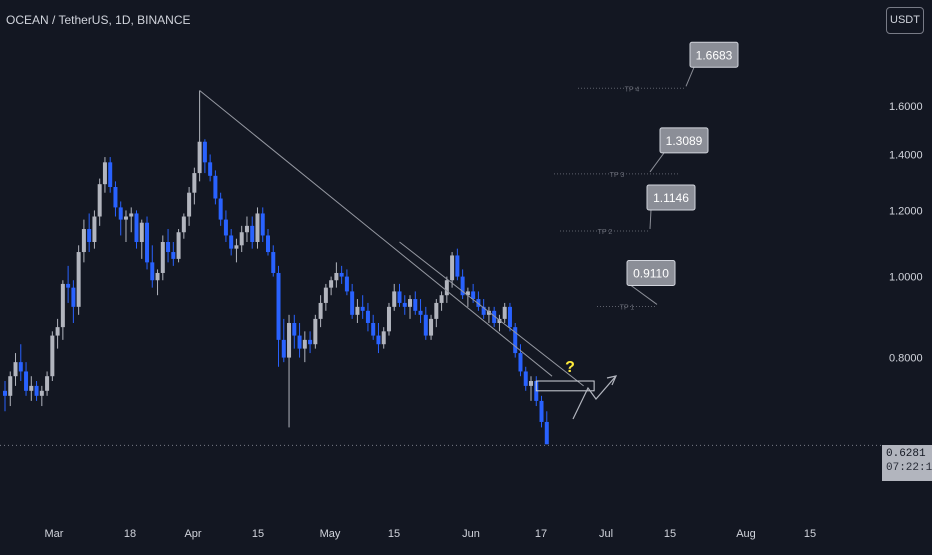  What do you see at coordinates (628, 210) in the screenshot?
I see `target-2: TP 2 1.1146` at bounding box center [628, 210].